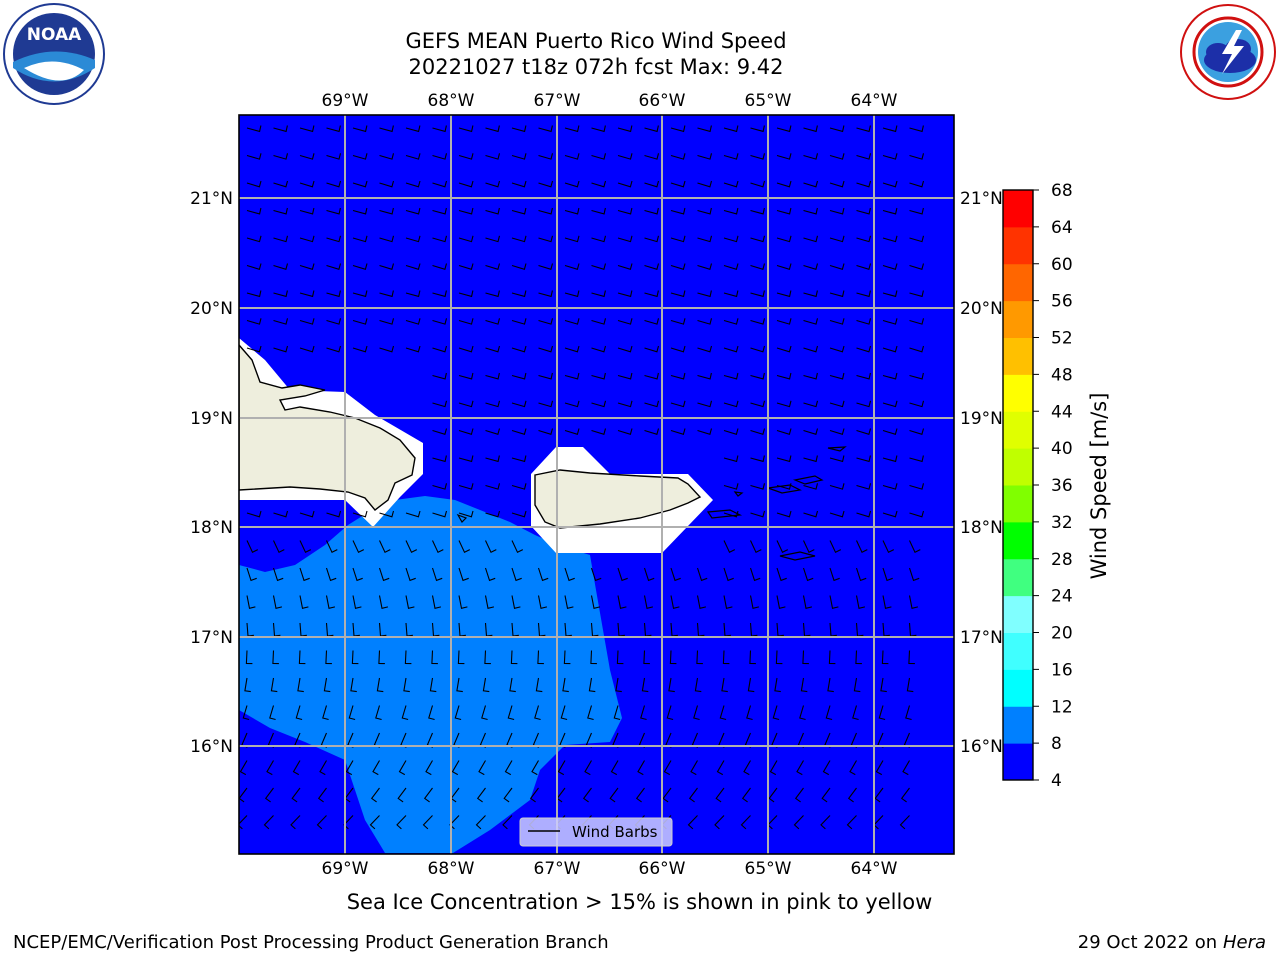 The image size is (1280, 960). What do you see at coordinates (1062, 228) in the screenshot?
I see `colorbar-tick-label: 64` at bounding box center [1062, 228].